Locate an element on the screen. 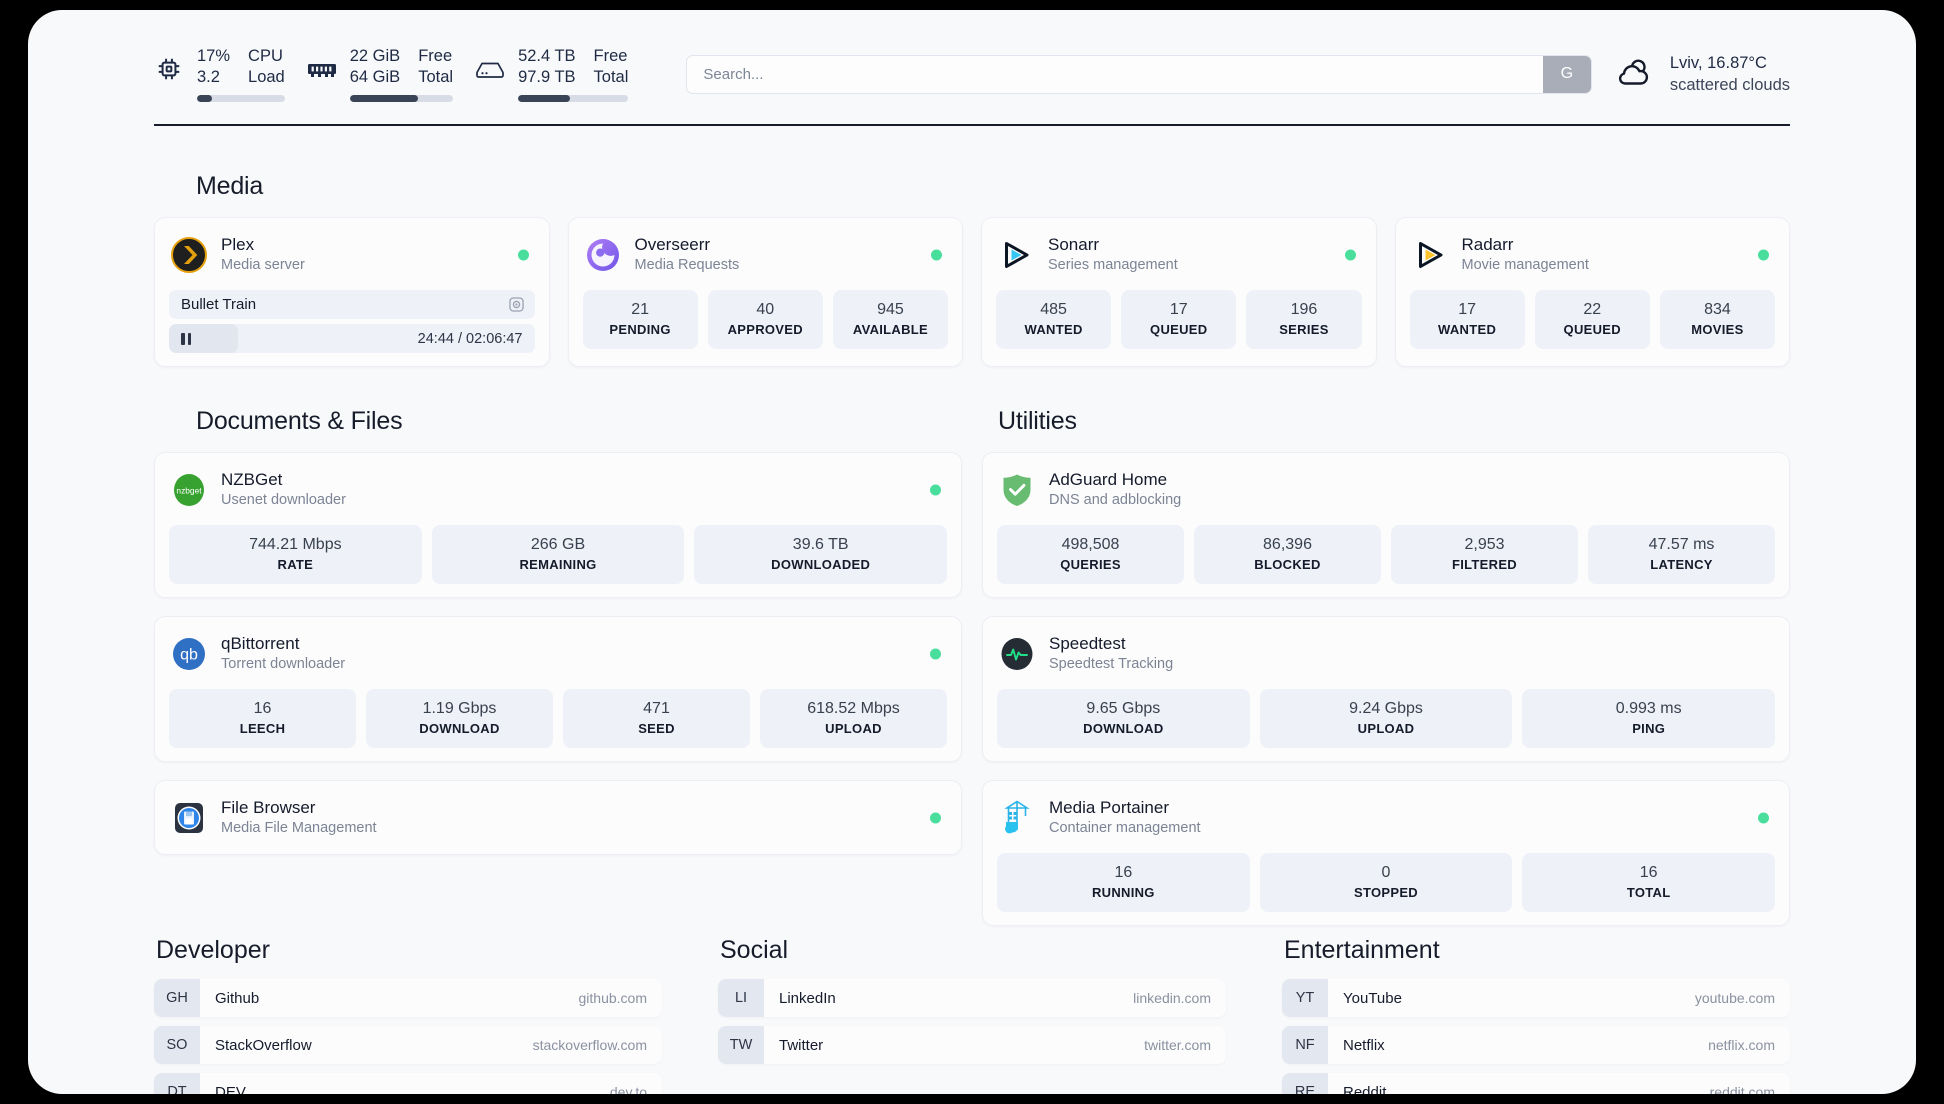  stat-label: MOVIES is located at coordinates (1717, 329).